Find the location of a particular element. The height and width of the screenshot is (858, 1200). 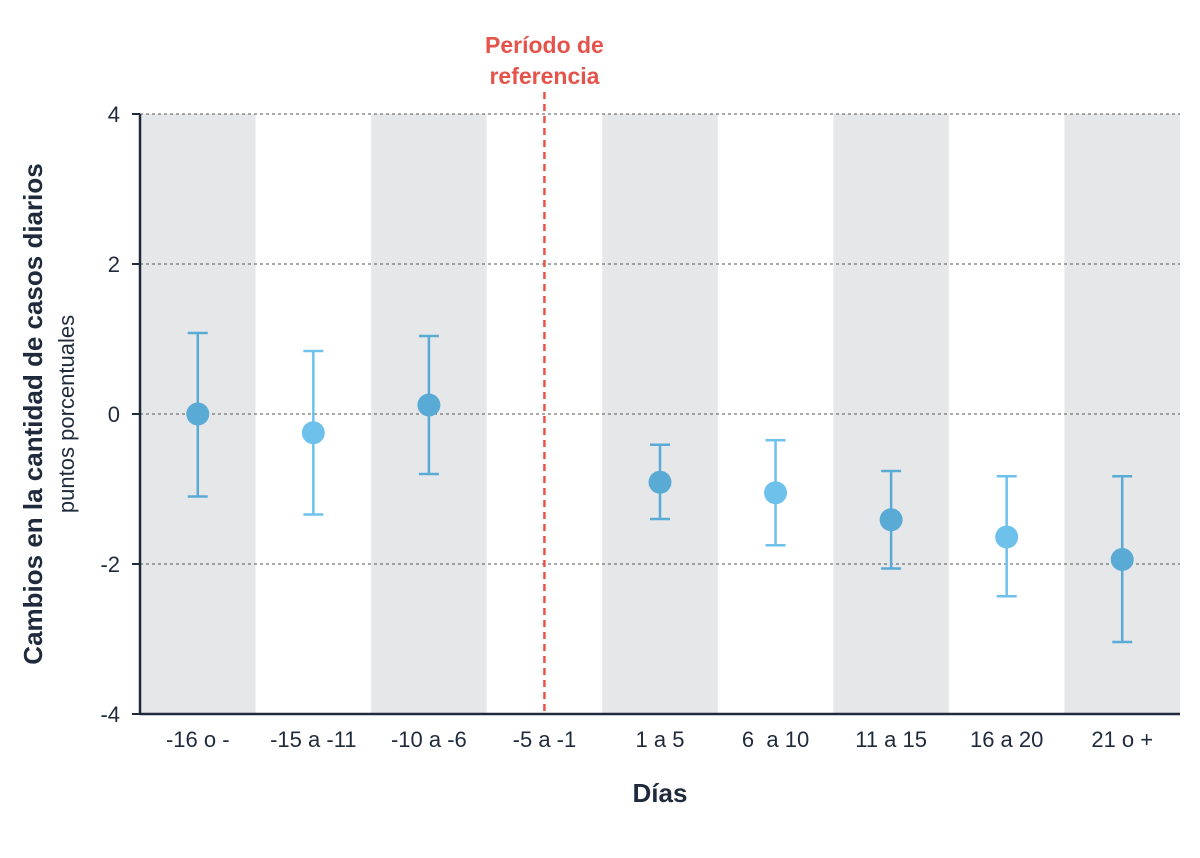

y-axis-title: Cambios en la cantidad de casos diarios is located at coordinates (33, 413).